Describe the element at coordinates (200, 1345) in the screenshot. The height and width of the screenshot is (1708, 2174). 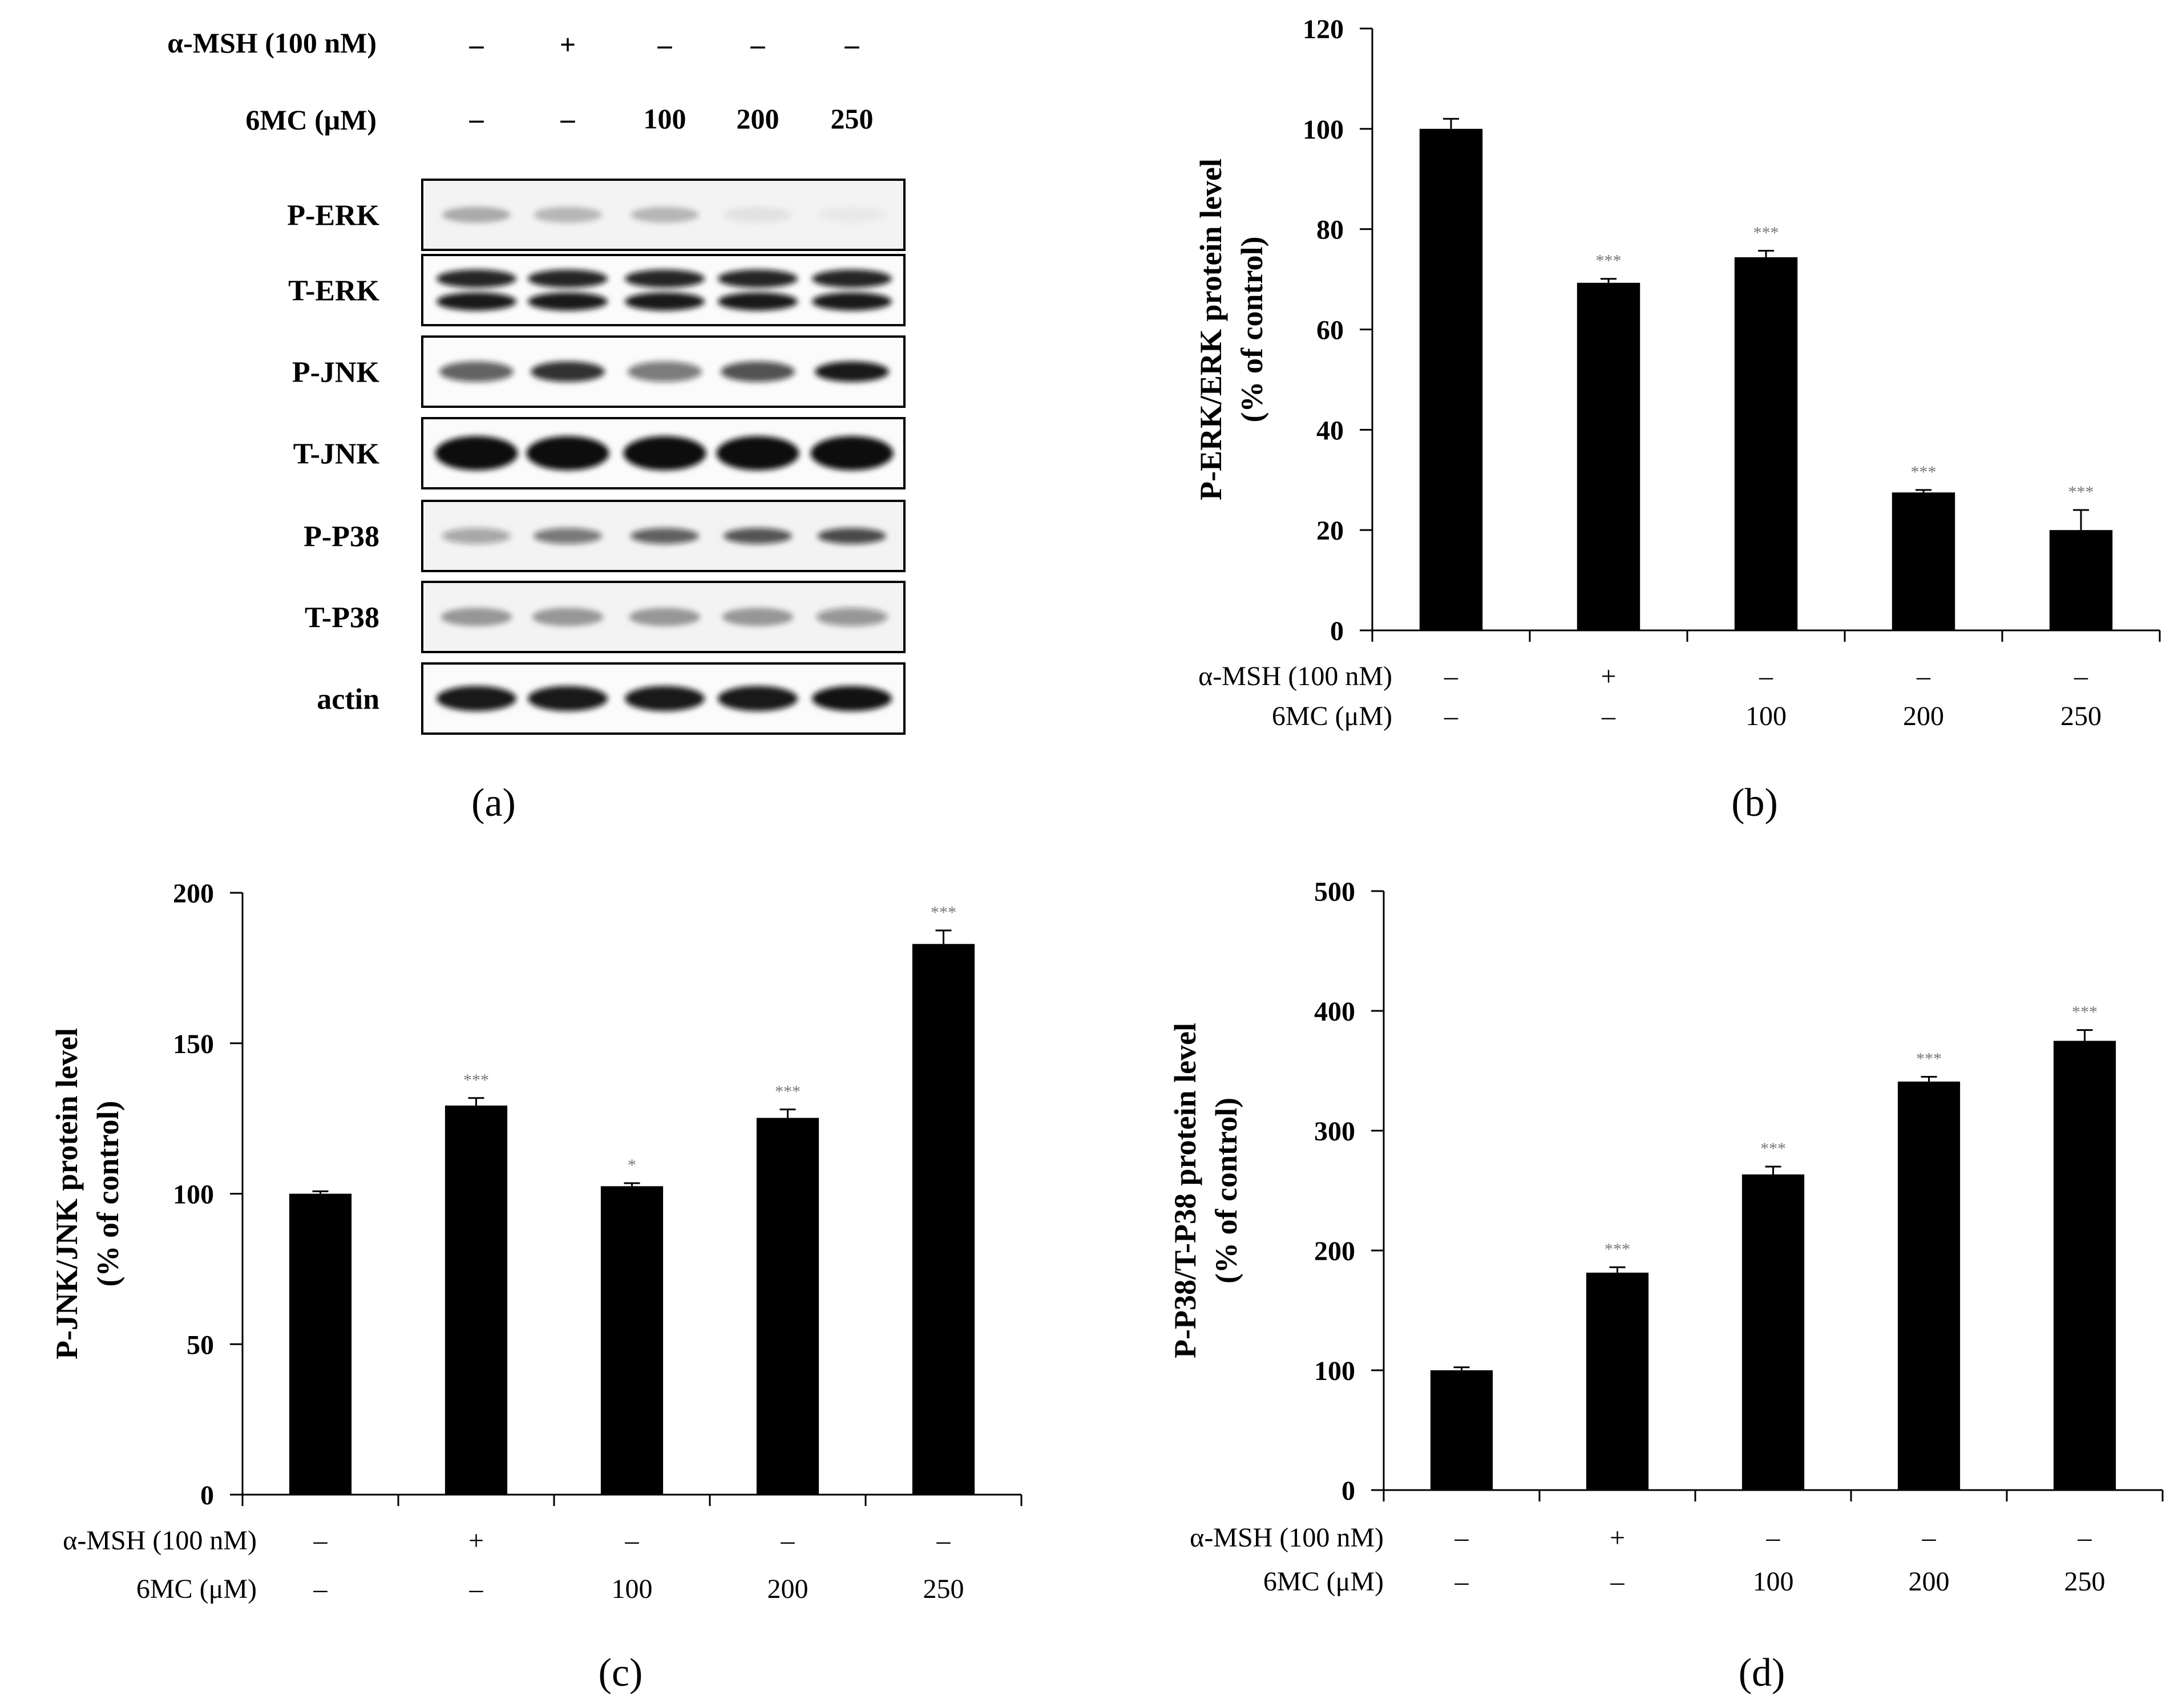
I see `y-tick-label: 50` at that location.